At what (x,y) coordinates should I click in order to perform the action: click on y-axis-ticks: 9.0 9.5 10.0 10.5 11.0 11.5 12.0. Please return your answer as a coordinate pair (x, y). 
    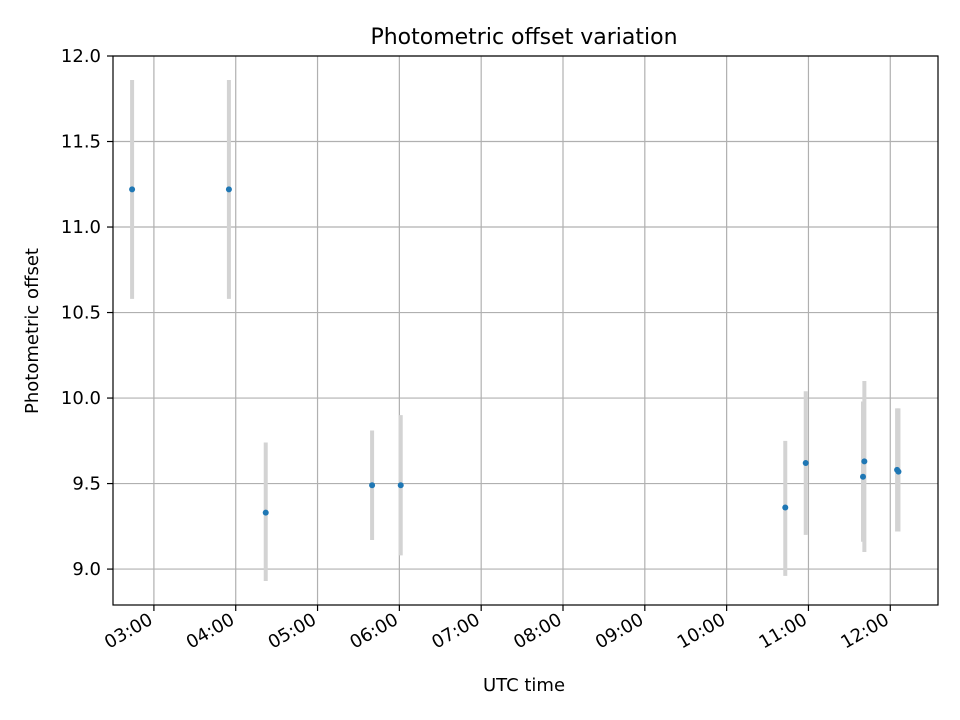
    Looking at the image, I should click on (87, 313).